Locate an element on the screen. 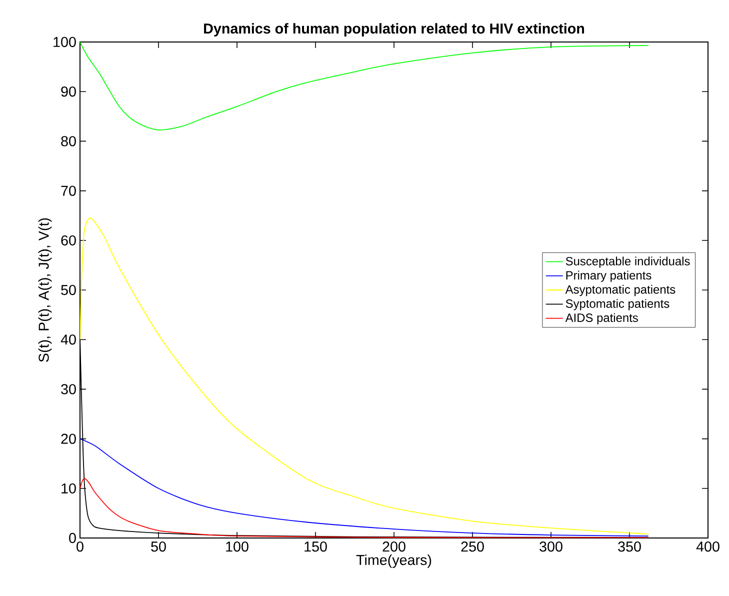  x-tick-label: 200 is located at coordinates (394, 547).